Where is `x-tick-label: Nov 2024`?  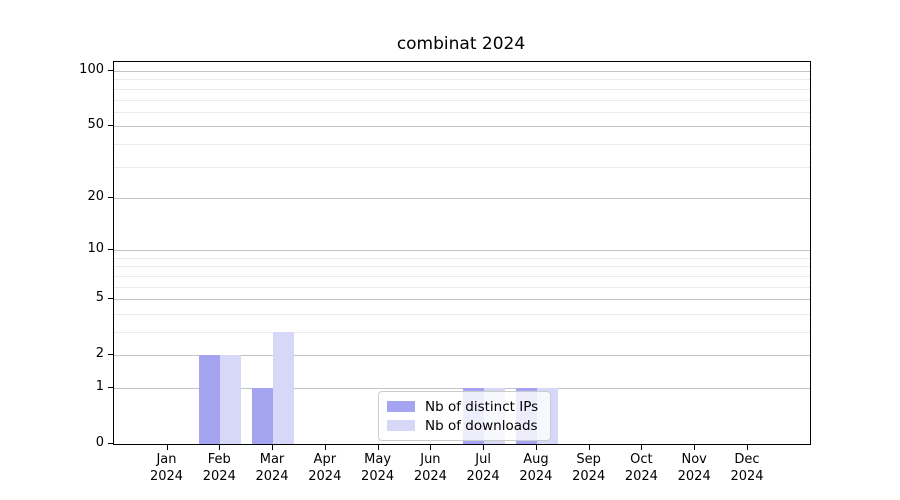
x-tick-label: Nov 2024 is located at coordinates (694, 468).